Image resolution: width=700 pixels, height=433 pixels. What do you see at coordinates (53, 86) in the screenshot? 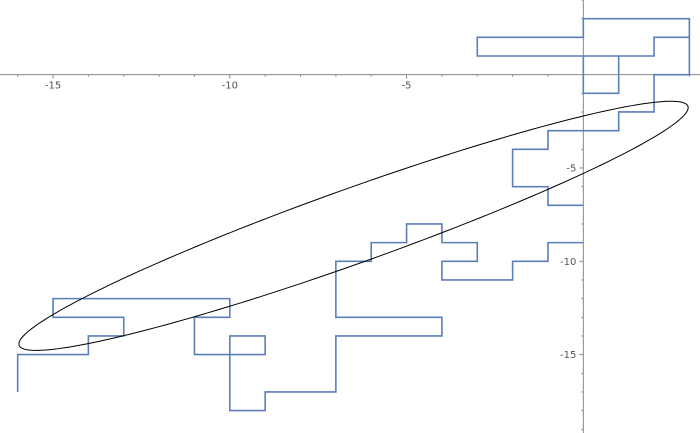
I see `x-tick-label: -15` at bounding box center [53, 86].